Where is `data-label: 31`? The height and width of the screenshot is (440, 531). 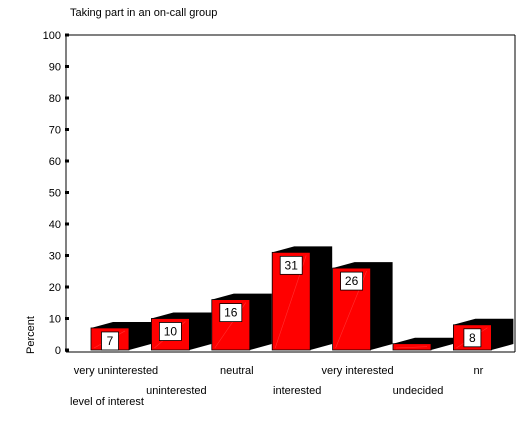
data-label: 31 is located at coordinates (292, 265).